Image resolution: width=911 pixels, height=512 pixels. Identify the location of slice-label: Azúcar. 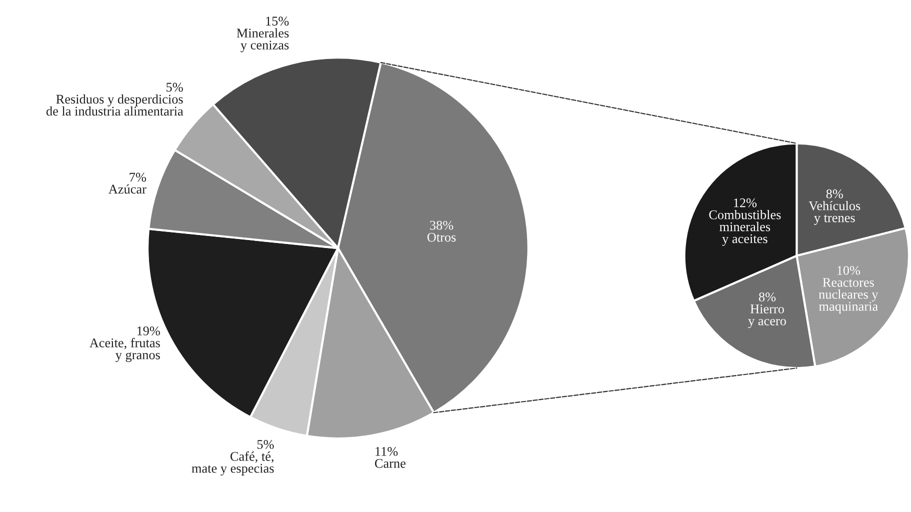
(127, 189).